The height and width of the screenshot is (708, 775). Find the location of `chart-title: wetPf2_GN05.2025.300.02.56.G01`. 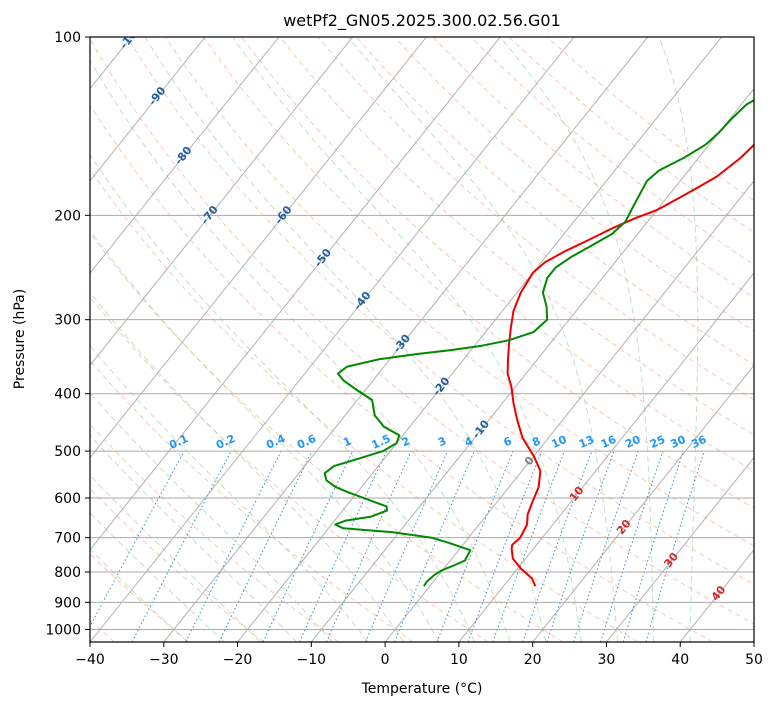

chart-title: wetPf2_GN05.2025.300.02.56.G01 is located at coordinates (422, 21).